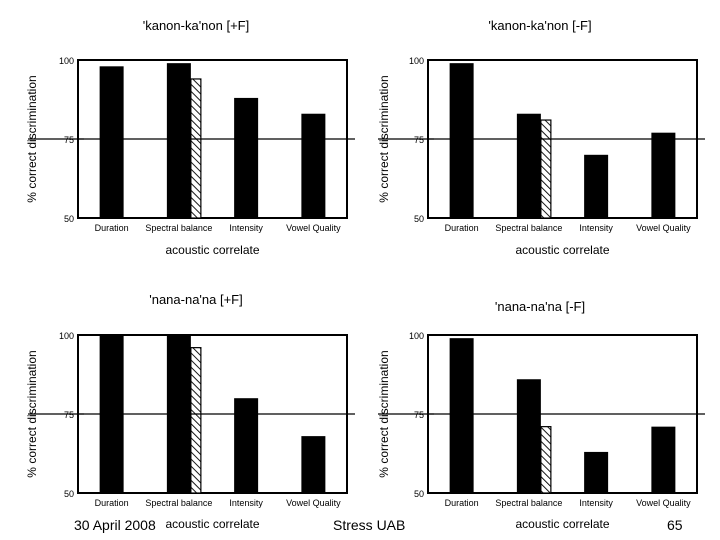  What do you see at coordinates (196, 25) in the screenshot?
I see `chart-title: 'kanon-ka'non [+F]` at bounding box center [196, 25].